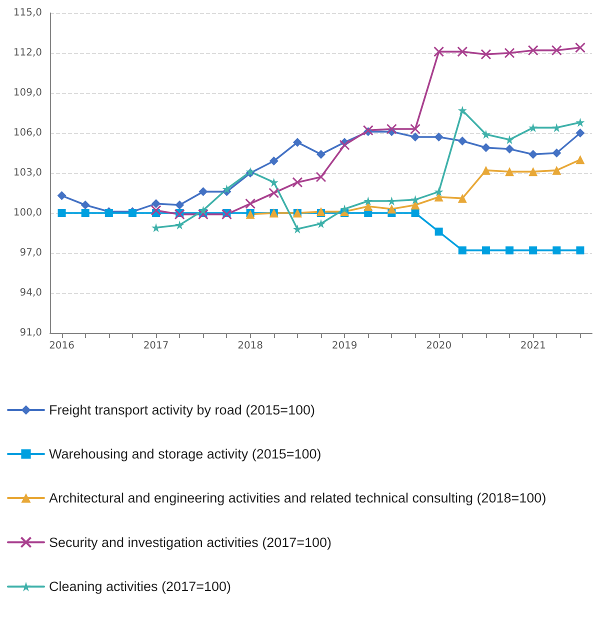  Describe the element at coordinates (27, 213) in the screenshot. I see `y-tick-label: 100,0` at that location.